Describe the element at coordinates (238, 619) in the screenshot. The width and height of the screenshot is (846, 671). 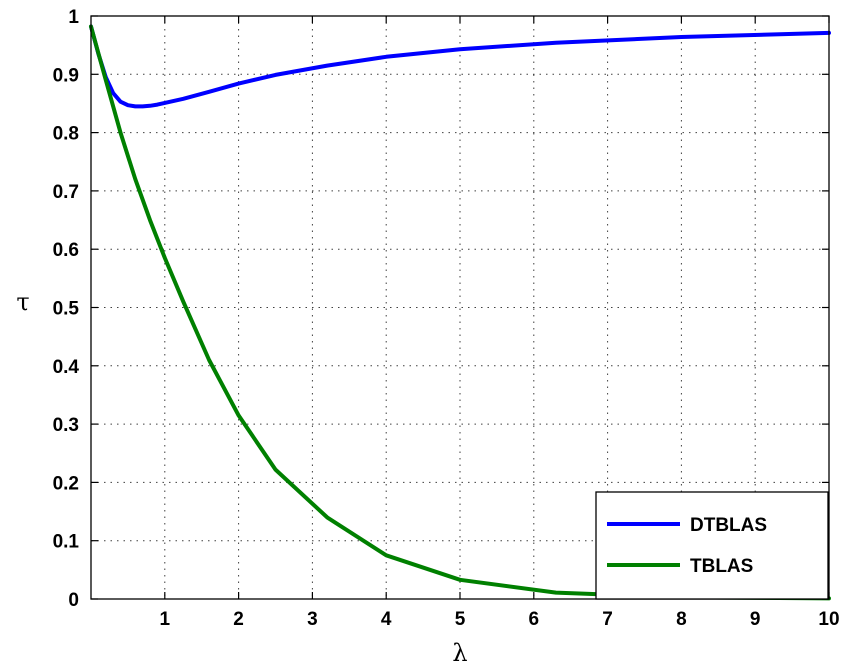
I see `x-tick-label: 2` at that location.